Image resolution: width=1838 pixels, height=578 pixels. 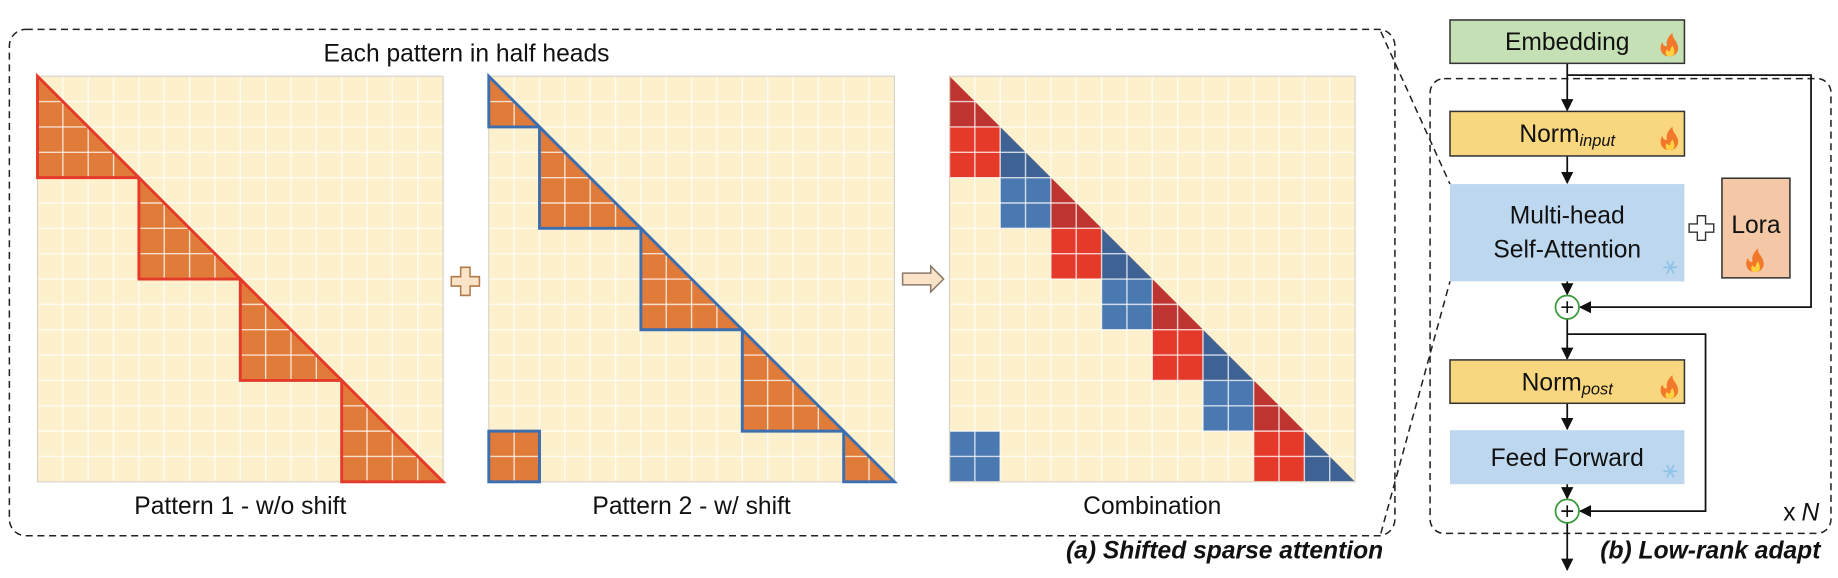 What do you see at coordinates (1567, 249) in the screenshot?
I see `attention-label: Self-Attention` at bounding box center [1567, 249].